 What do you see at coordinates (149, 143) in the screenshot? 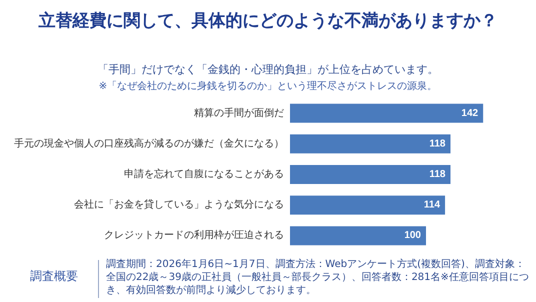
I see `y-tick-label: 手元の現金や個人の口座残高が減るのが嫌だ（金欠になる）` at bounding box center [149, 143].